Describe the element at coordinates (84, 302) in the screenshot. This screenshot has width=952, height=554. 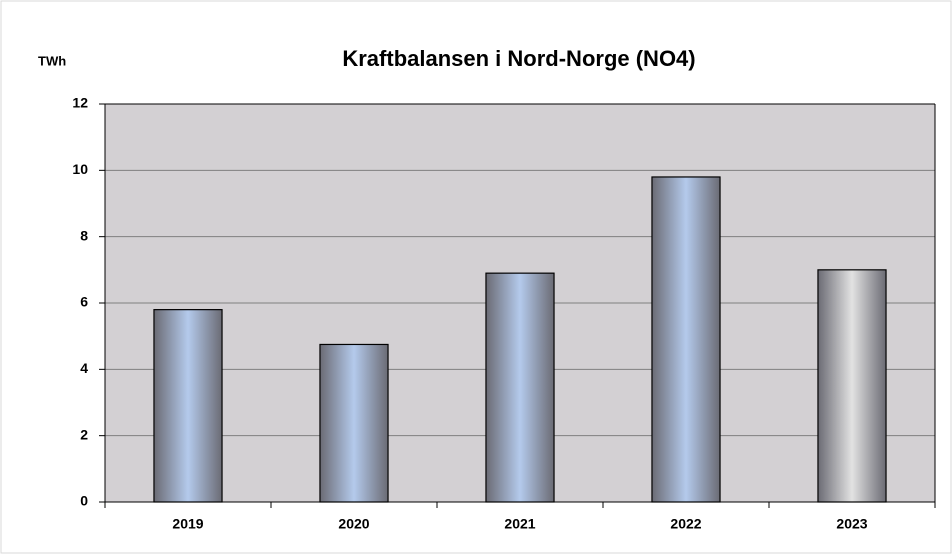
I see `y-tick-label: 6` at that location.